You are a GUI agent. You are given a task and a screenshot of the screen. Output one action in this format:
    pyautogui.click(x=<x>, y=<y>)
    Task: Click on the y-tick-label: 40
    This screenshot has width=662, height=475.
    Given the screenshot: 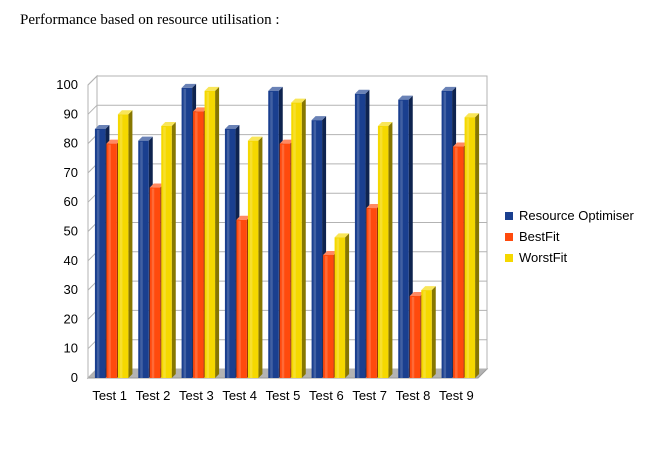 What is the action you would take?
    pyautogui.click(x=71, y=260)
    